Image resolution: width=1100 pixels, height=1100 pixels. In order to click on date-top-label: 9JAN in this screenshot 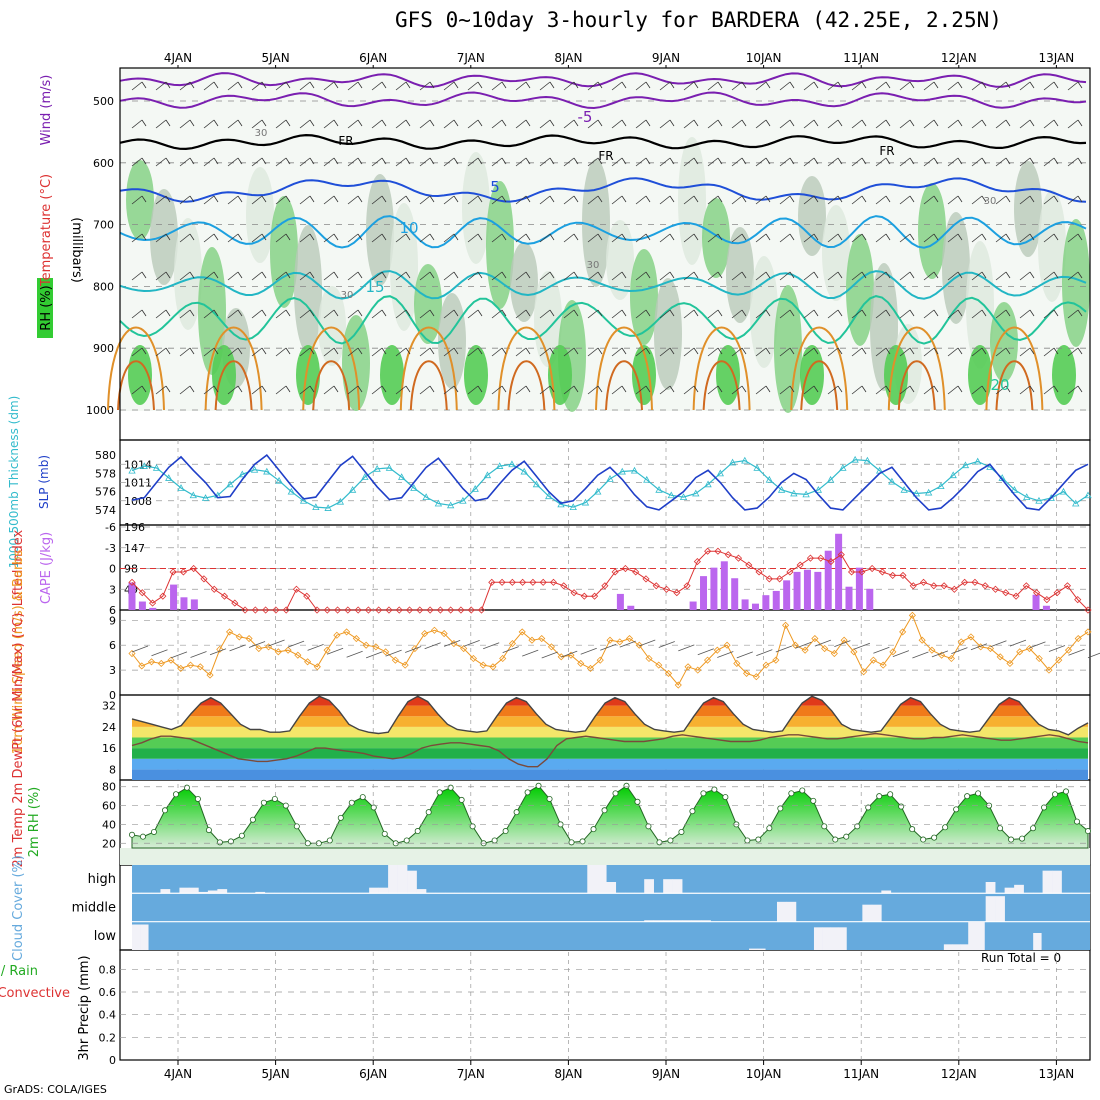, I will do `click(666, 58)`.